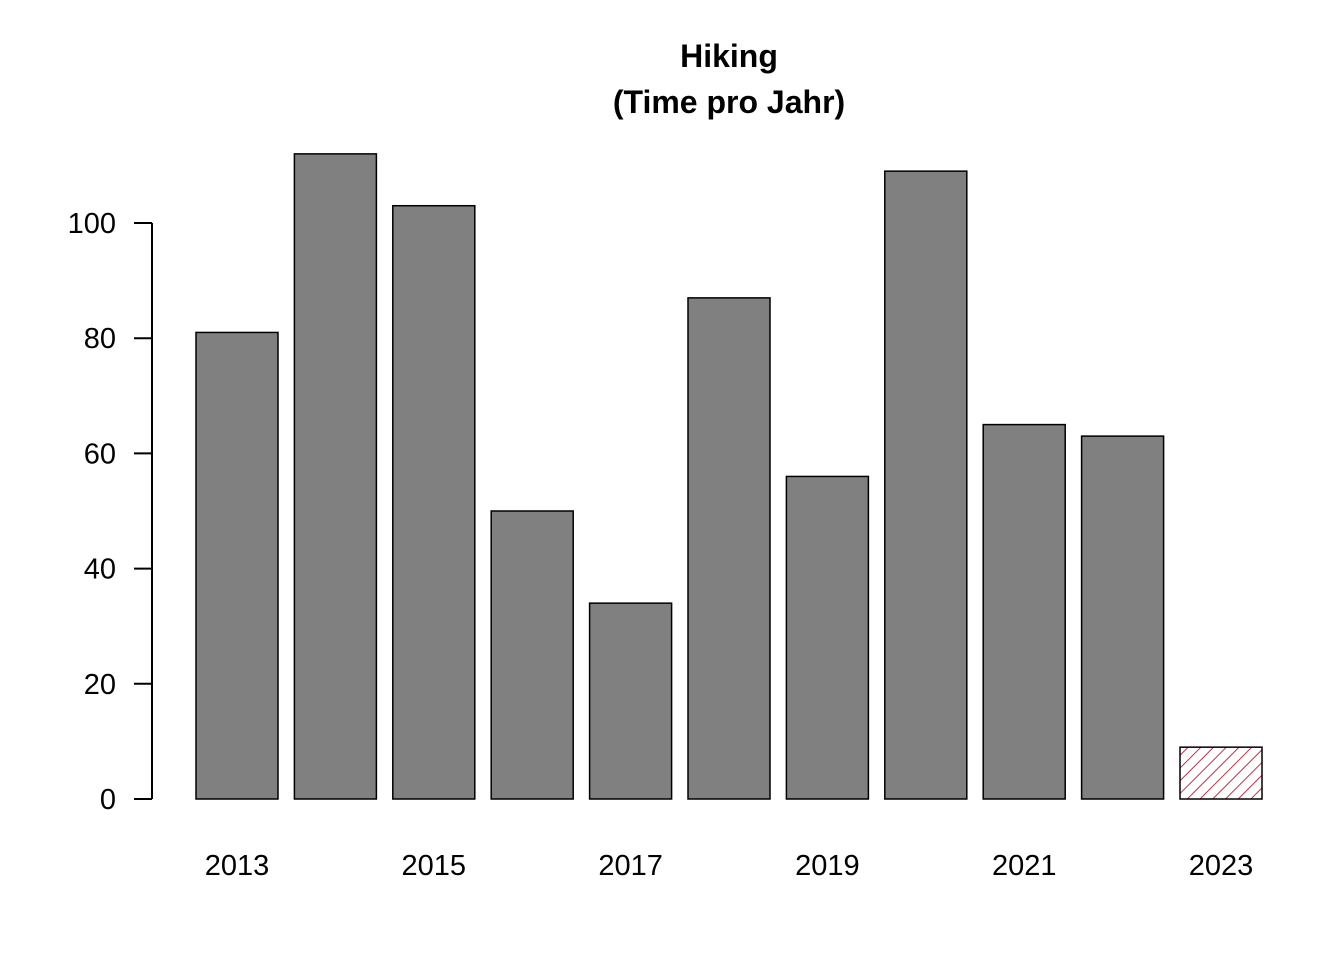 Image resolution: width=1344 pixels, height=960 pixels. What do you see at coordinates (434, 502) in the screenshot?
I see `bar-2015` at bounding box center [434, 502].